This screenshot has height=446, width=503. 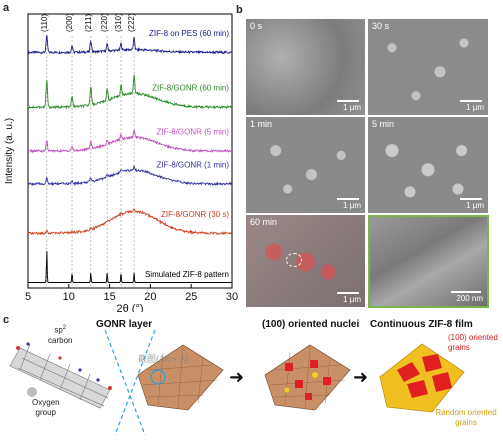 I want to click on carbon-sup: 2, so click(x=64, y=328).